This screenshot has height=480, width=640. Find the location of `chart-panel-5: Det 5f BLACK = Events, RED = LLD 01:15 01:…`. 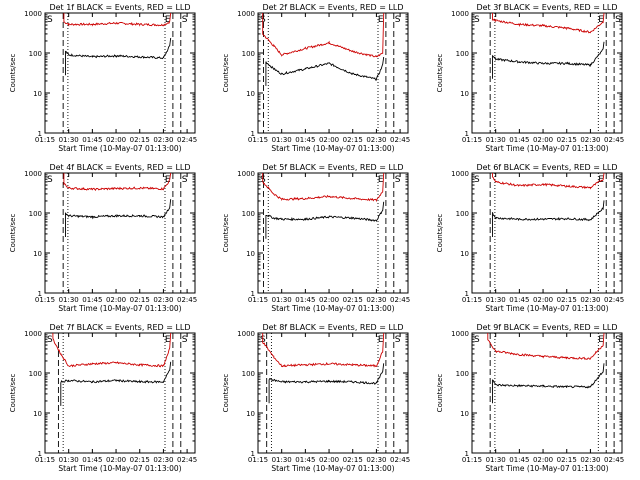

chart-panel-5: Det 5f BLACK = Events, RED = LLD 01:15 01:… is located at coordinates (316, 238).